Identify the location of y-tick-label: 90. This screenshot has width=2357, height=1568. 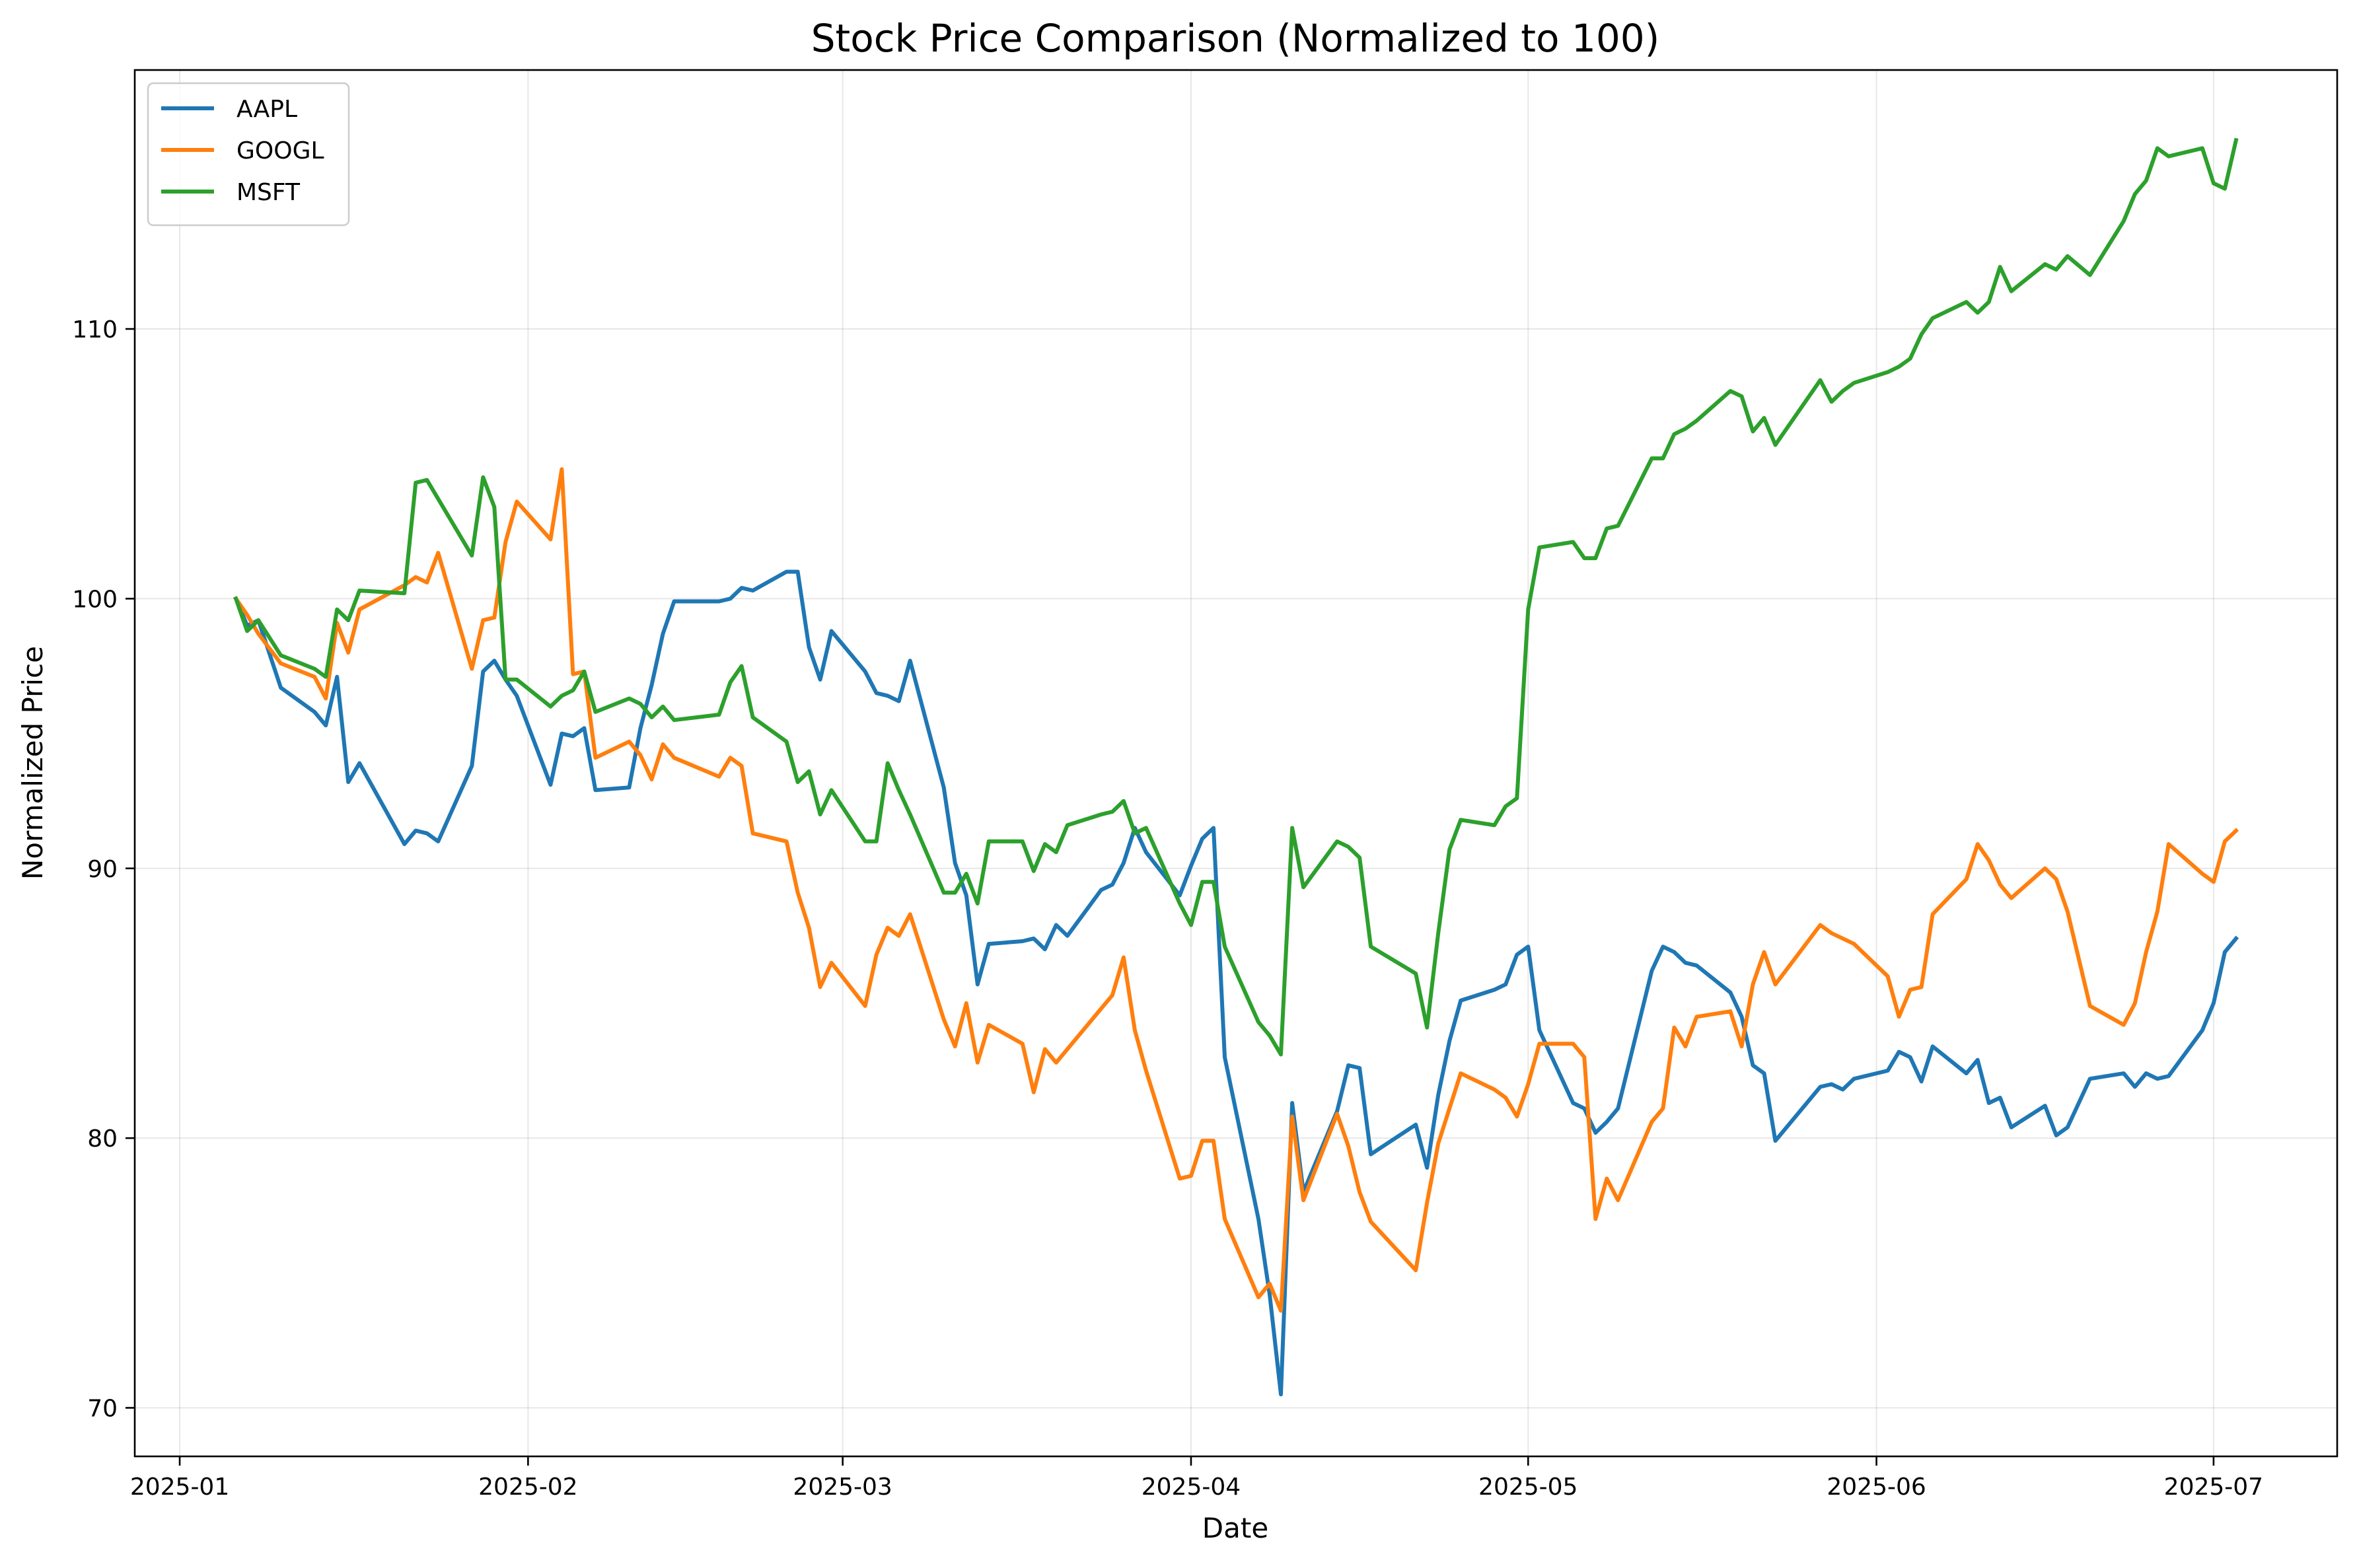
(103, 869).